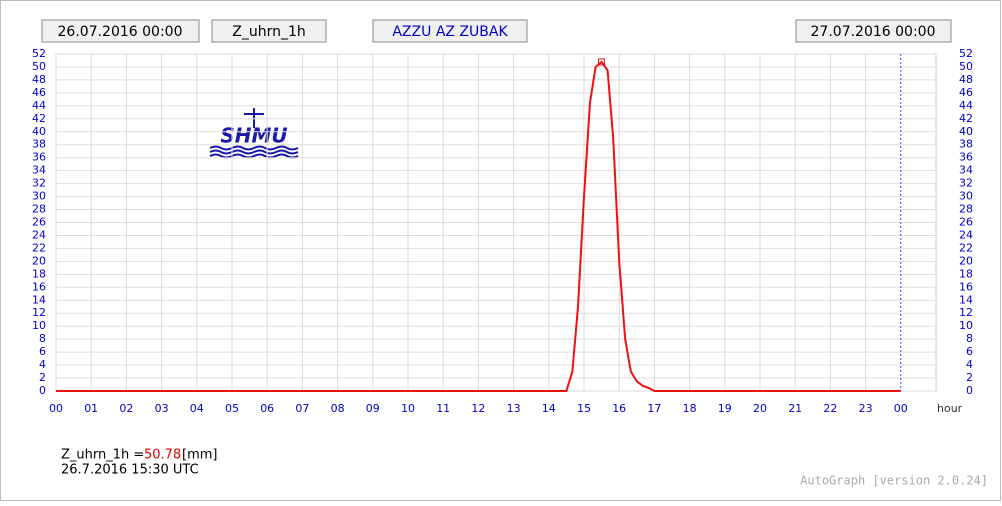 This screenshot has width=1002, height=506. Describe the element at coordinates (130, 470) in the screenshot. I see `footer-time: 26.7.2016 15:30 UTC` at that location.